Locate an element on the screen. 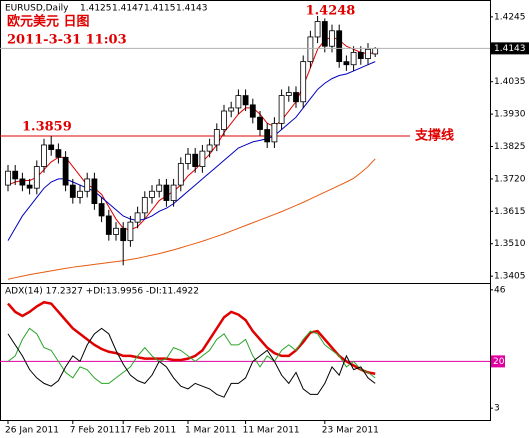 Image resolution: width=529 pixels, height=438 pixels. y-tick-label: 1.3510 is located at coordinates (510, 244).